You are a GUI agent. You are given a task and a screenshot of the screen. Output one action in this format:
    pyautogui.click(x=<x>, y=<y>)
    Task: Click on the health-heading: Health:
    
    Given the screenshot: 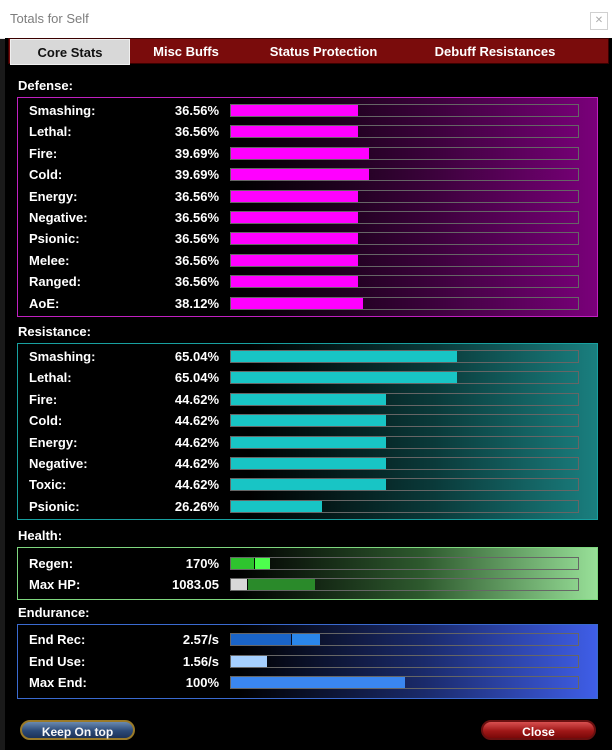 What is the action you would take?
    pyautogui.click(x=40, y=535)
    